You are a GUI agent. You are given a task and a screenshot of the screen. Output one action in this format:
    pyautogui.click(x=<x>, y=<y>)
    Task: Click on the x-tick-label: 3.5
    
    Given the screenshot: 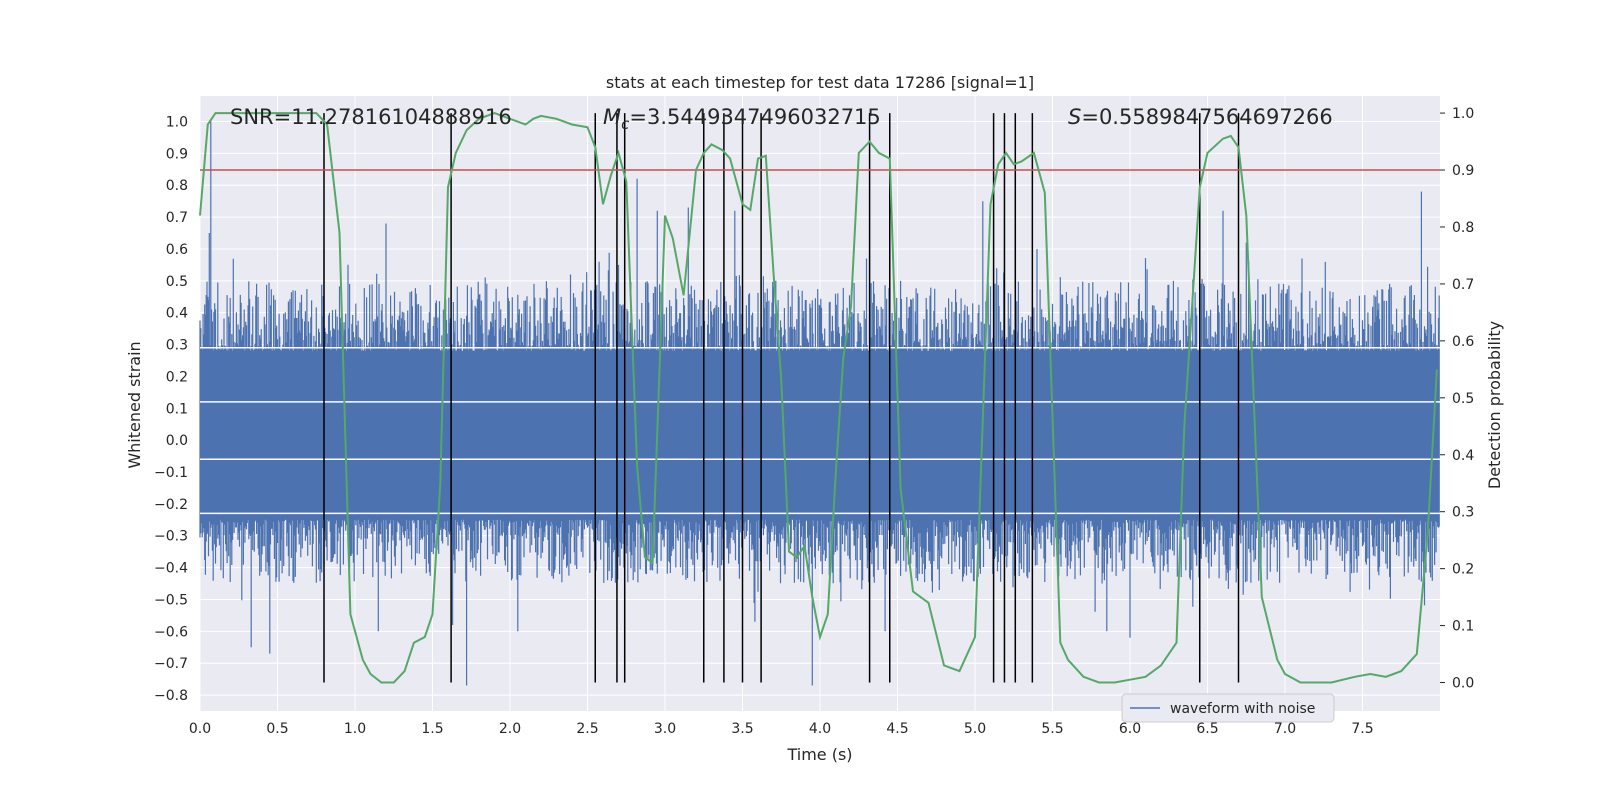 What is the action you would take?
    pyautogui.click(x=742, y=729)
    